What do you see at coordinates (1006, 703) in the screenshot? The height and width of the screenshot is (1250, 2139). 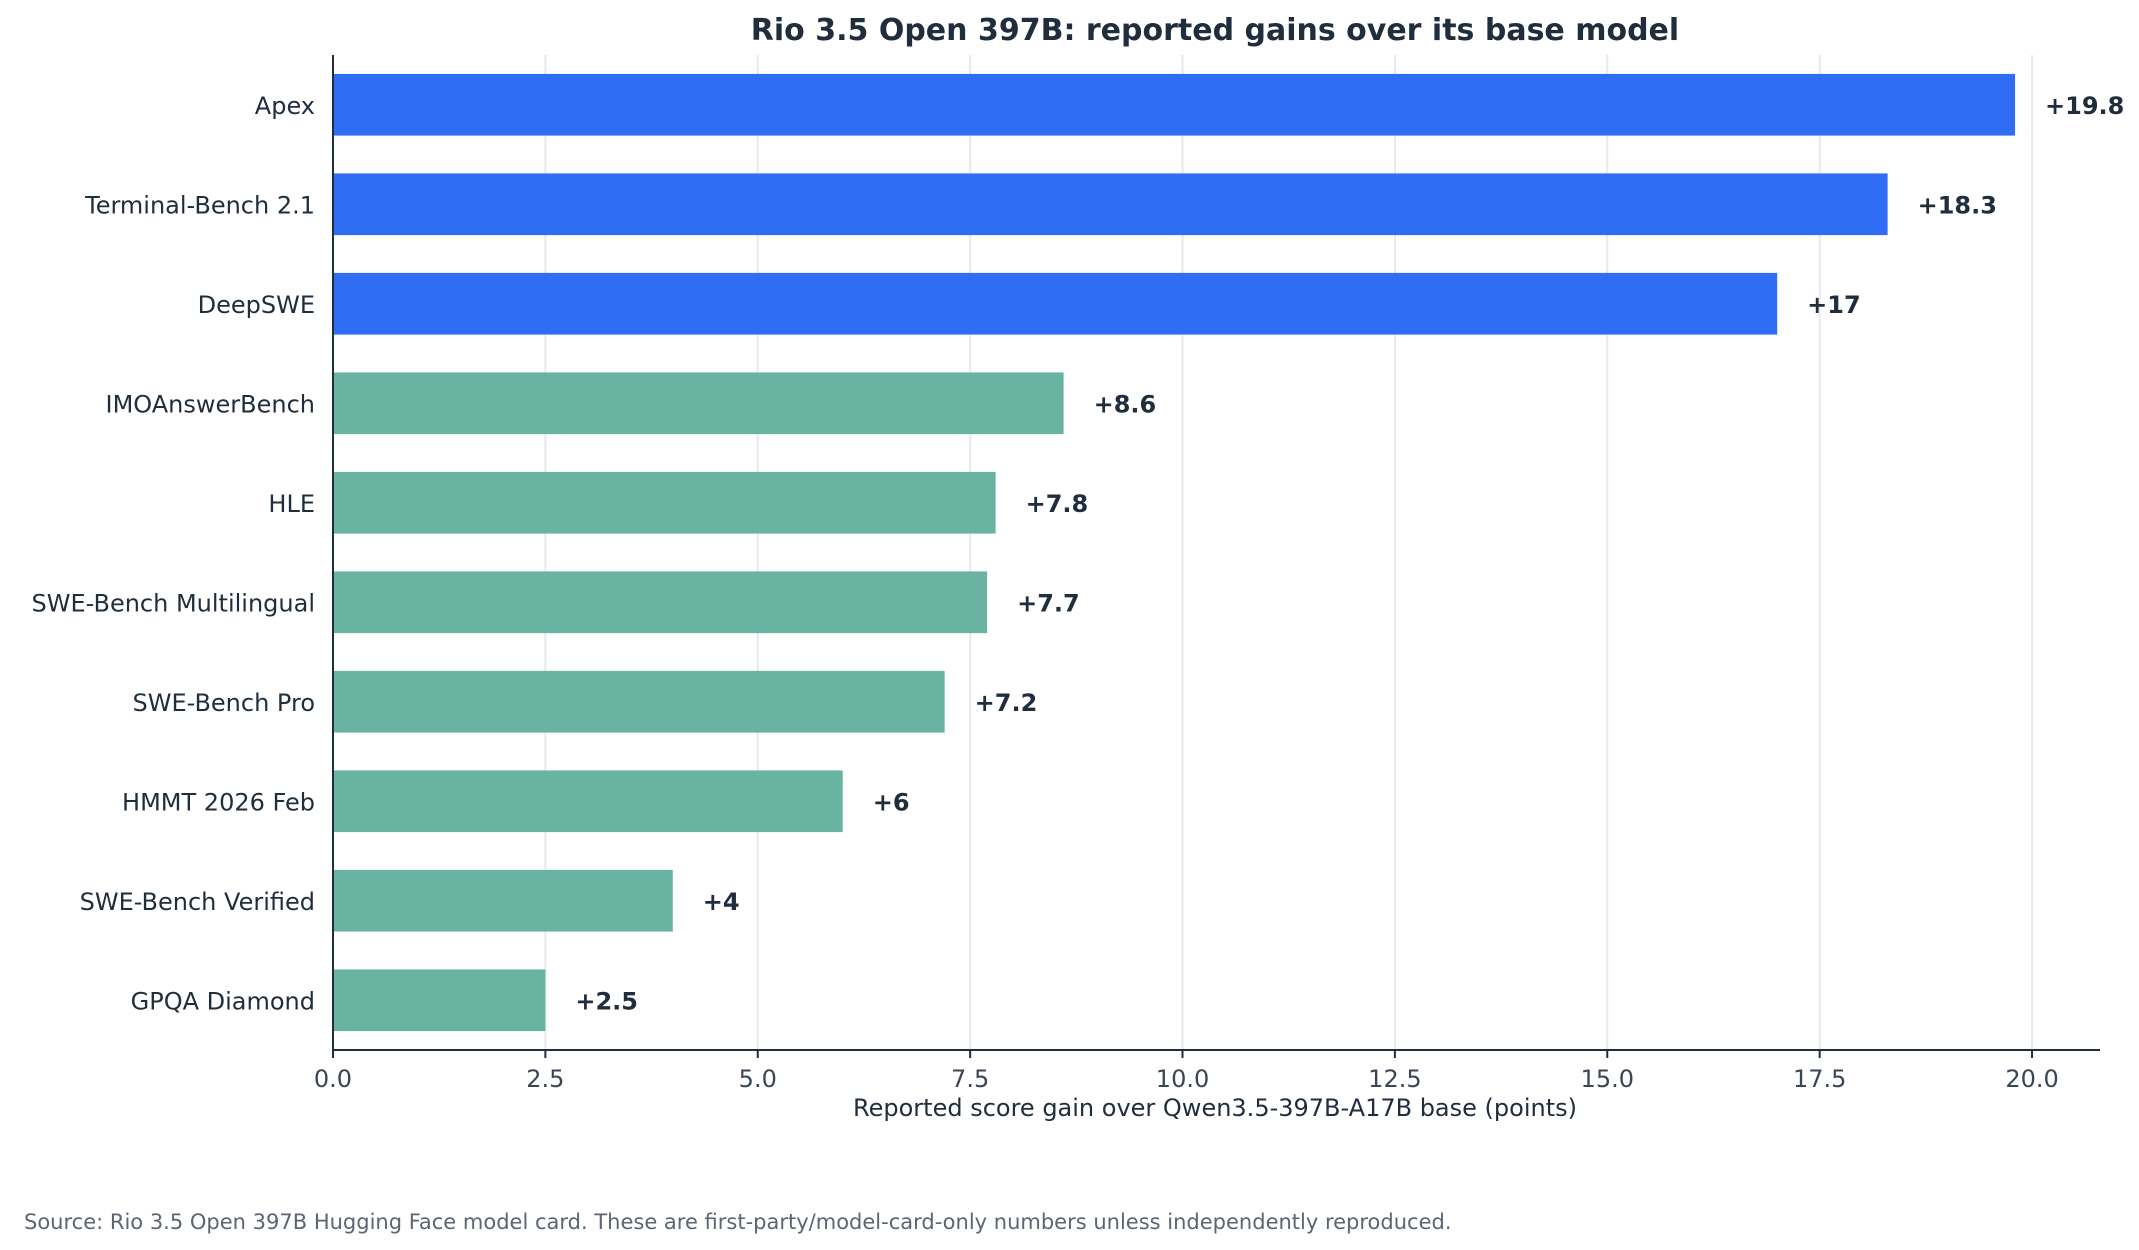 I see `data-label: +7.2` at bounding box center [1006, 703].